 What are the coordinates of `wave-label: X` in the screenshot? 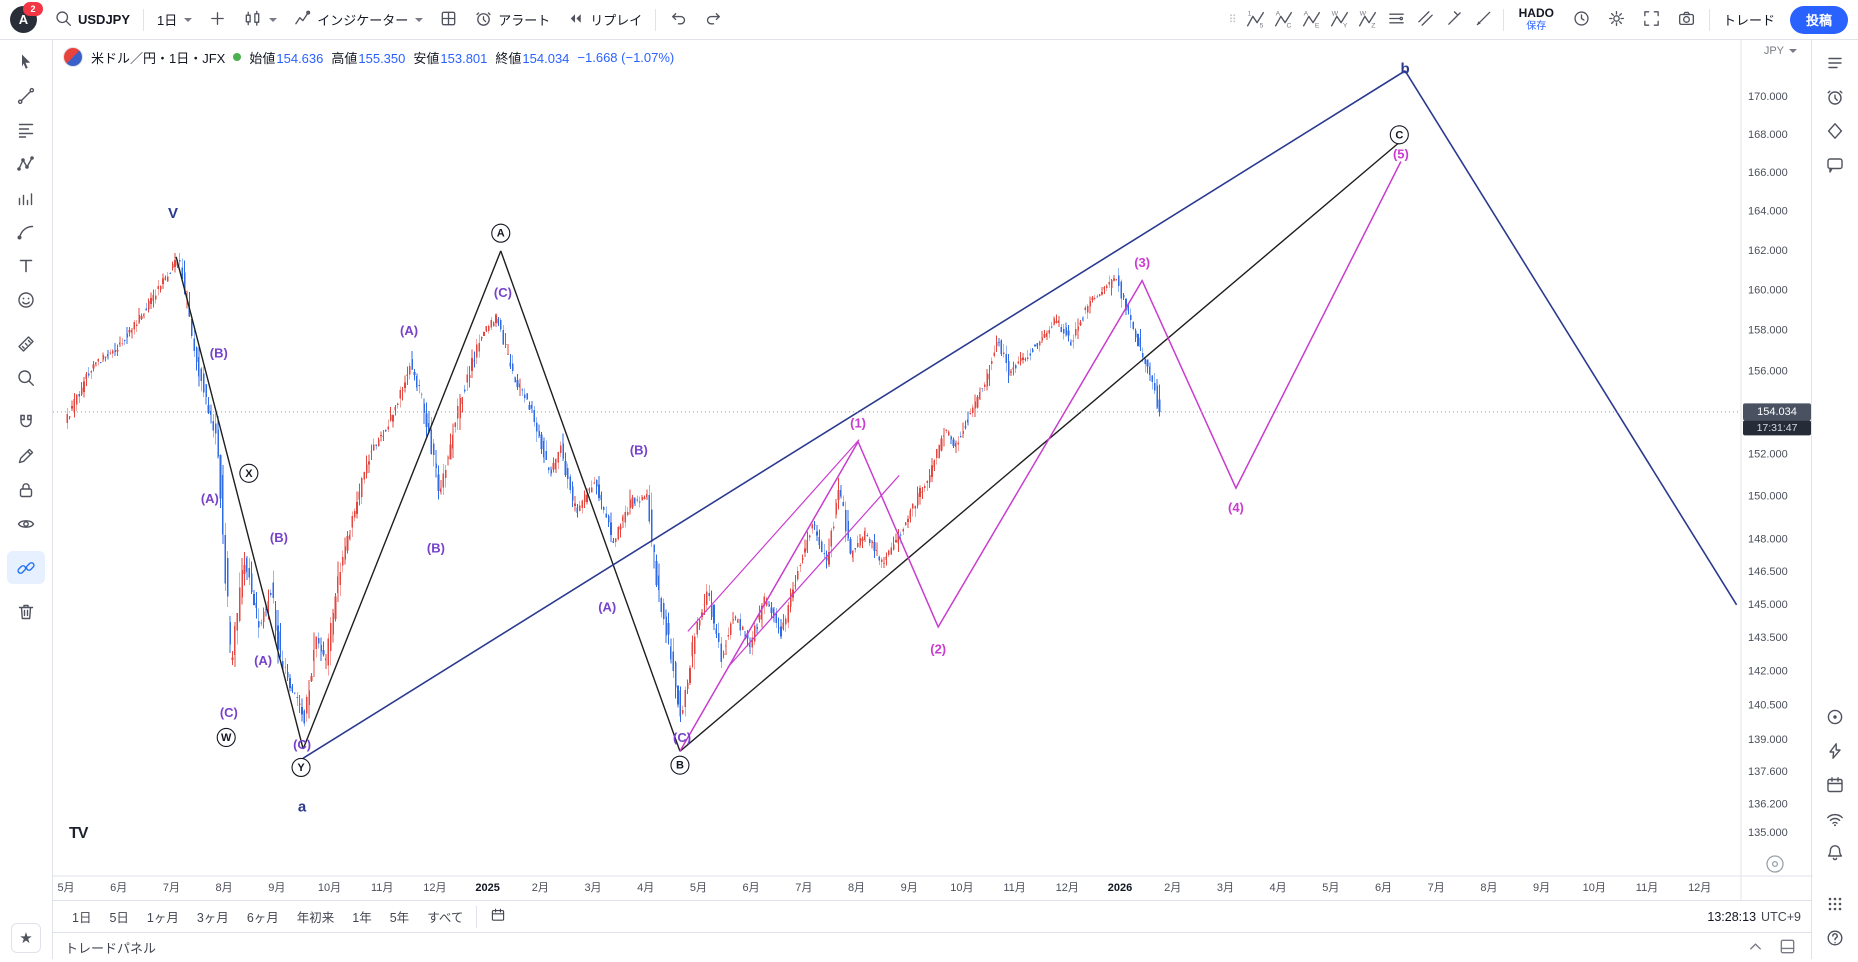 It's located at (249, 474).